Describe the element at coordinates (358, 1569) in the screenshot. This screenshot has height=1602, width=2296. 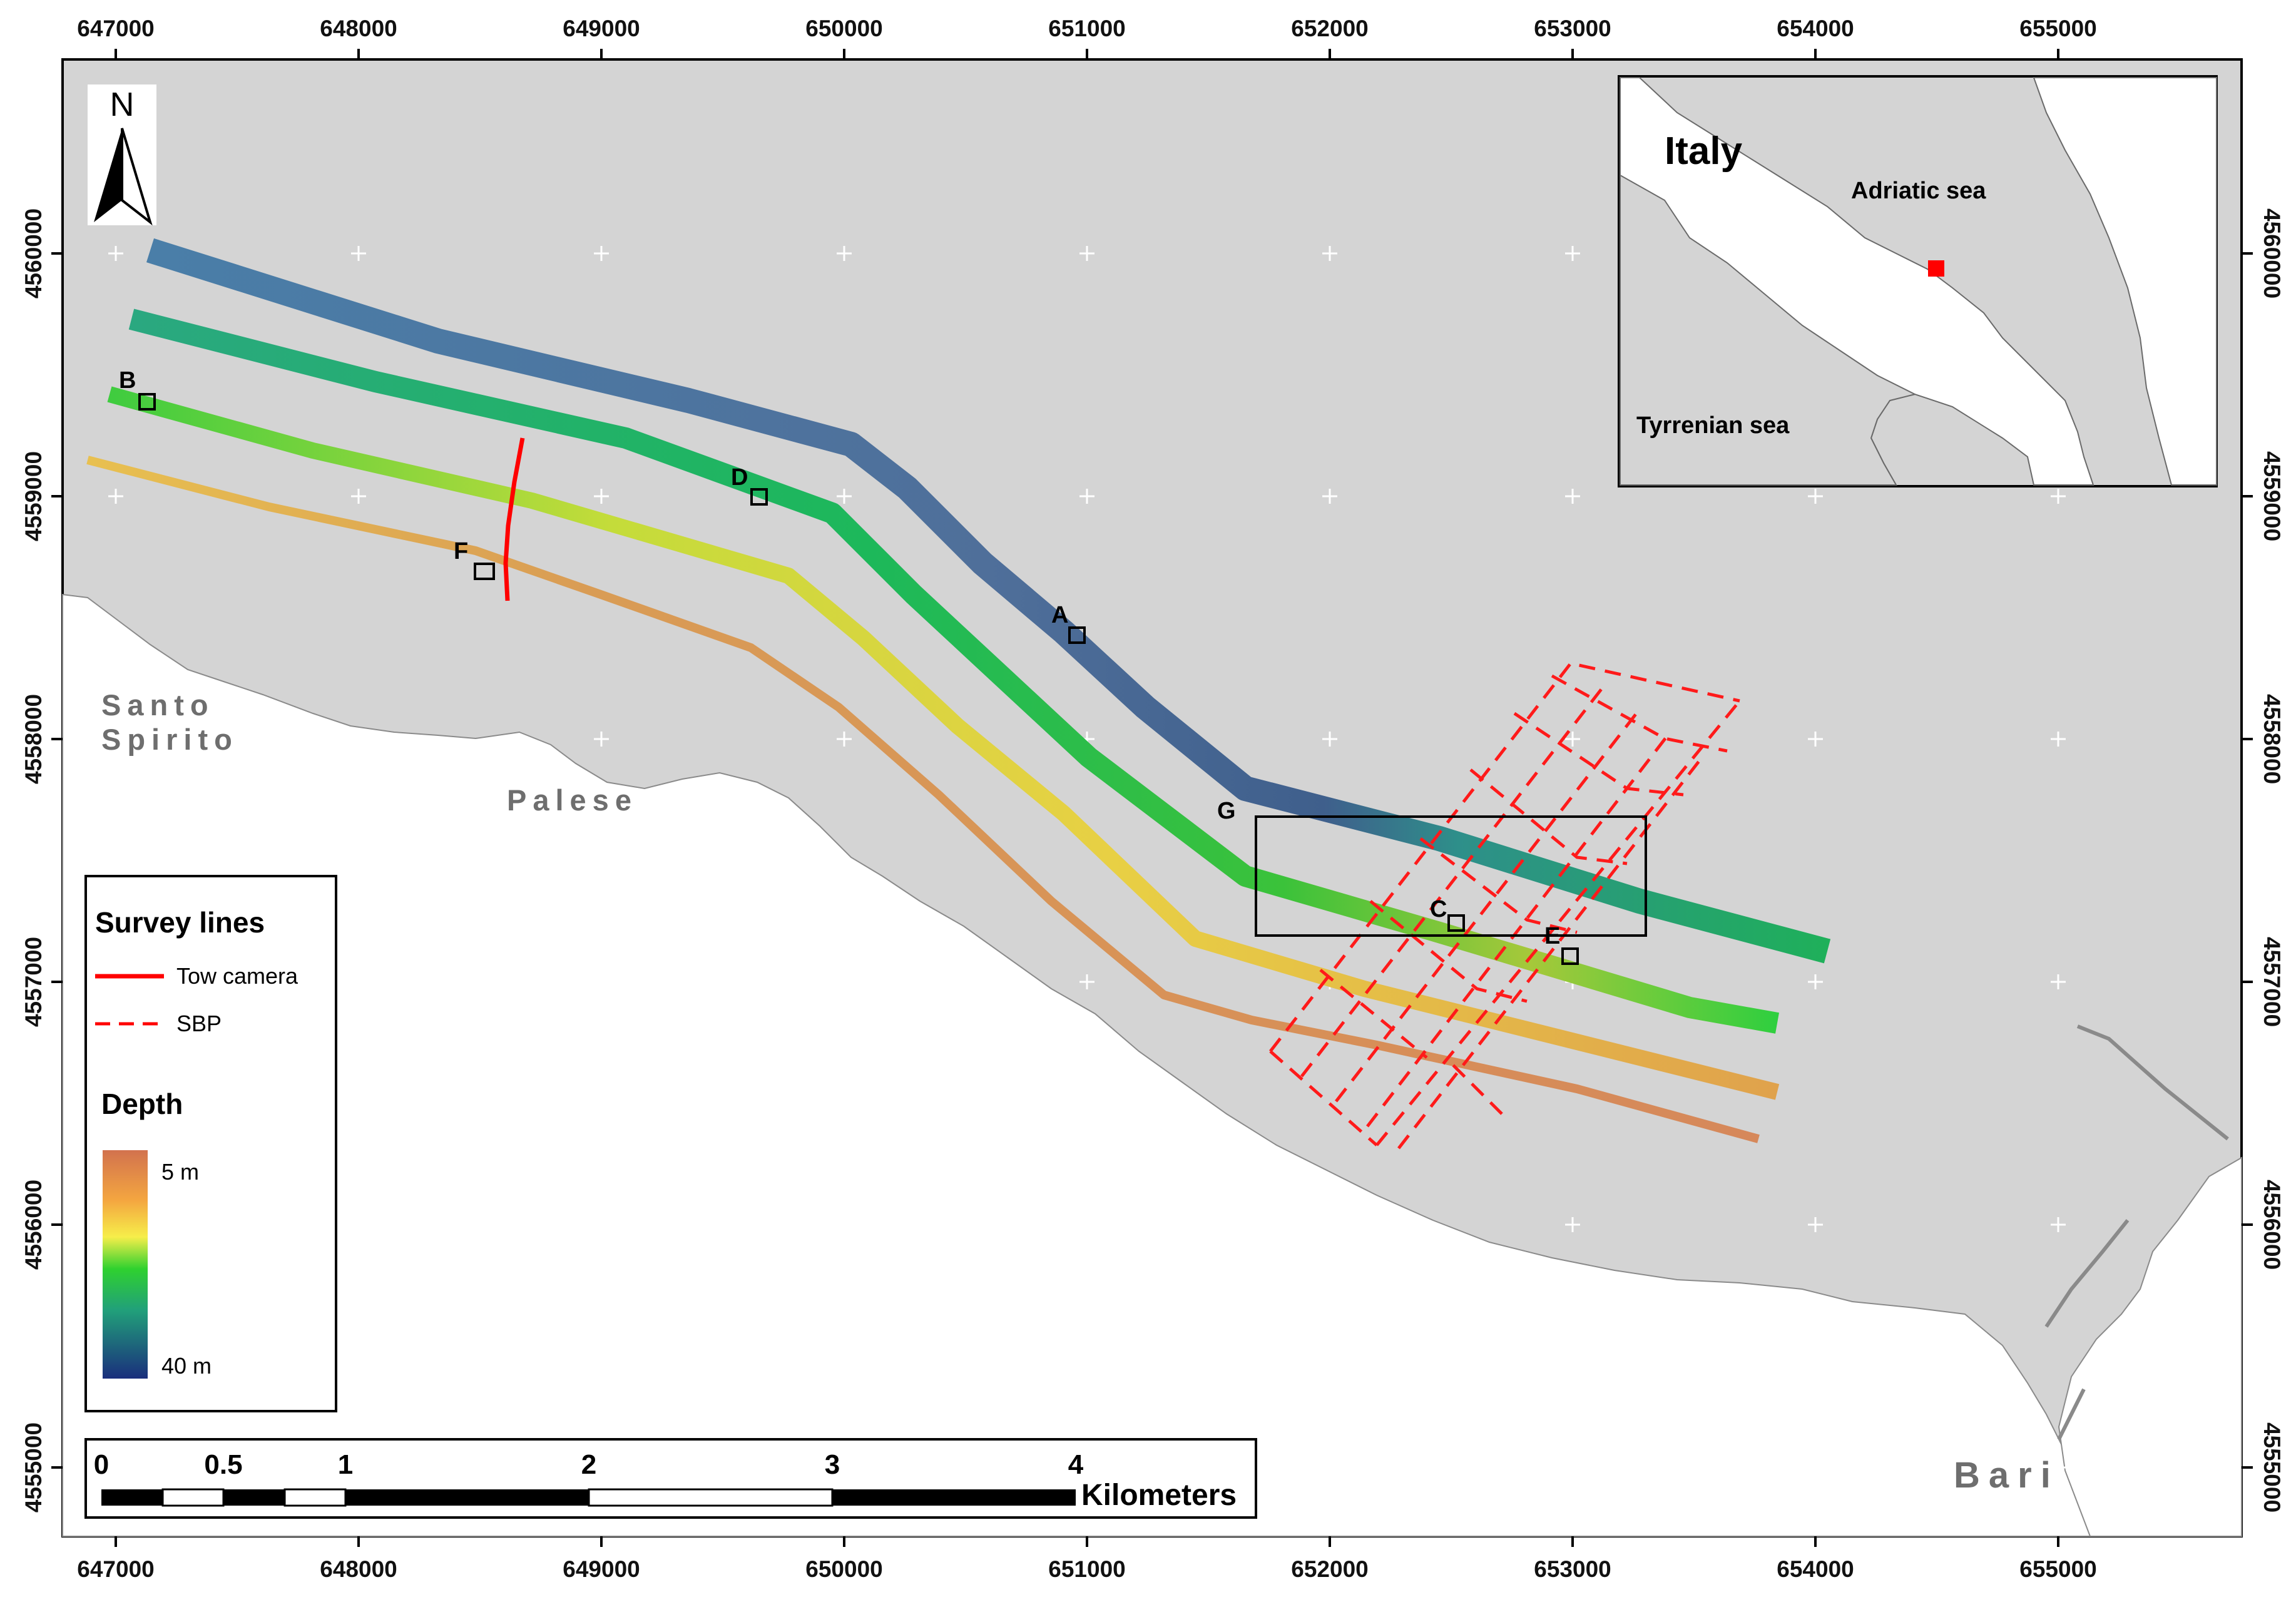
I see `x-tick-bottom-648000: 648000` at that location.